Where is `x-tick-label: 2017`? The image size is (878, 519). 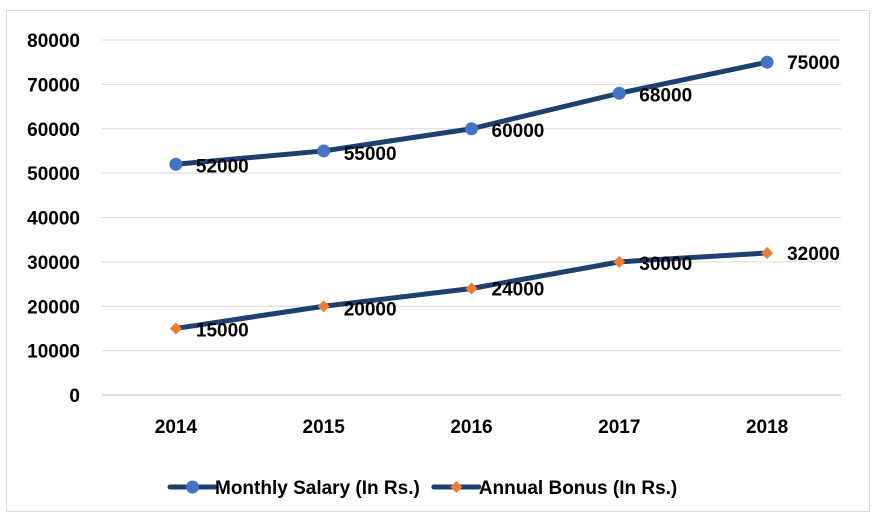 x-tick-label: 2017 is located at coordinates (619, 427).